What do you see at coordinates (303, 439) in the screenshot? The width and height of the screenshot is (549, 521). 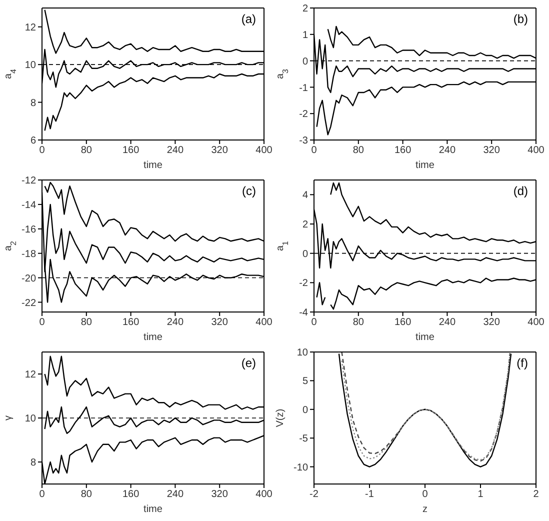 I see `y-tick-label: -5` at bounding box center [303, 439].